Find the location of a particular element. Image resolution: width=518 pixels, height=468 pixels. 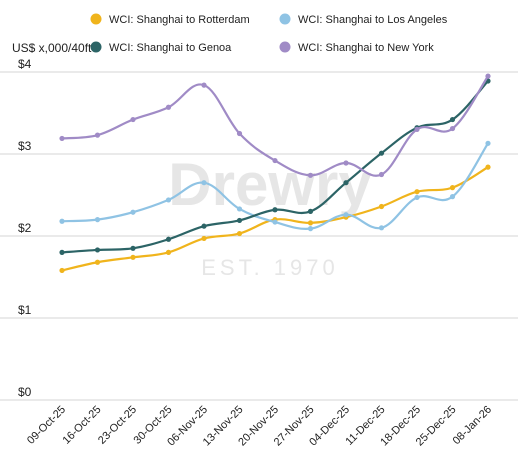

y-tick-label: $4 is located at coordinates (25, 64).